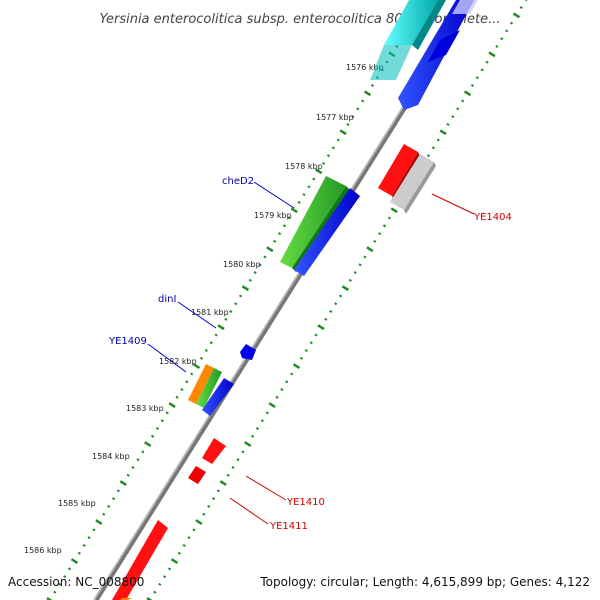  I want to click on gene-chemotaxis-green-edge, so click(321, 229).